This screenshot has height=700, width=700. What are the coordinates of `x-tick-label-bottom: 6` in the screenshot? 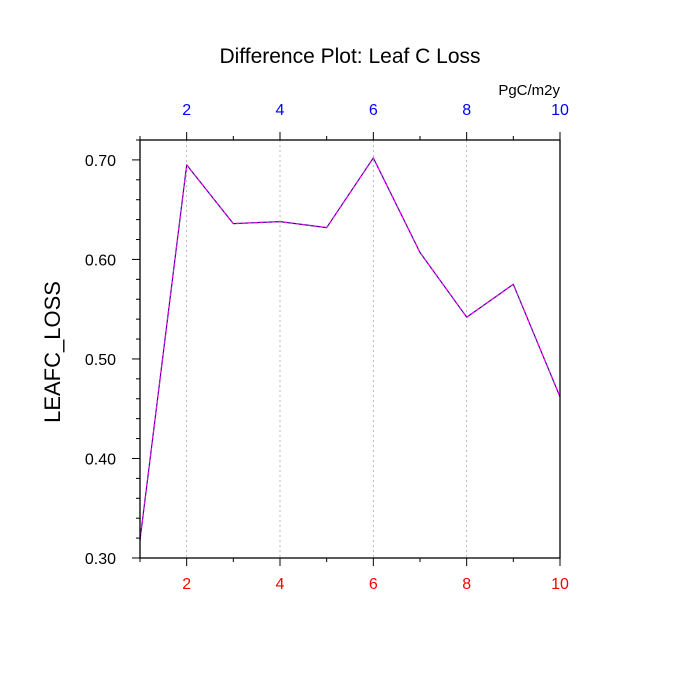 It's located at (373, 584).